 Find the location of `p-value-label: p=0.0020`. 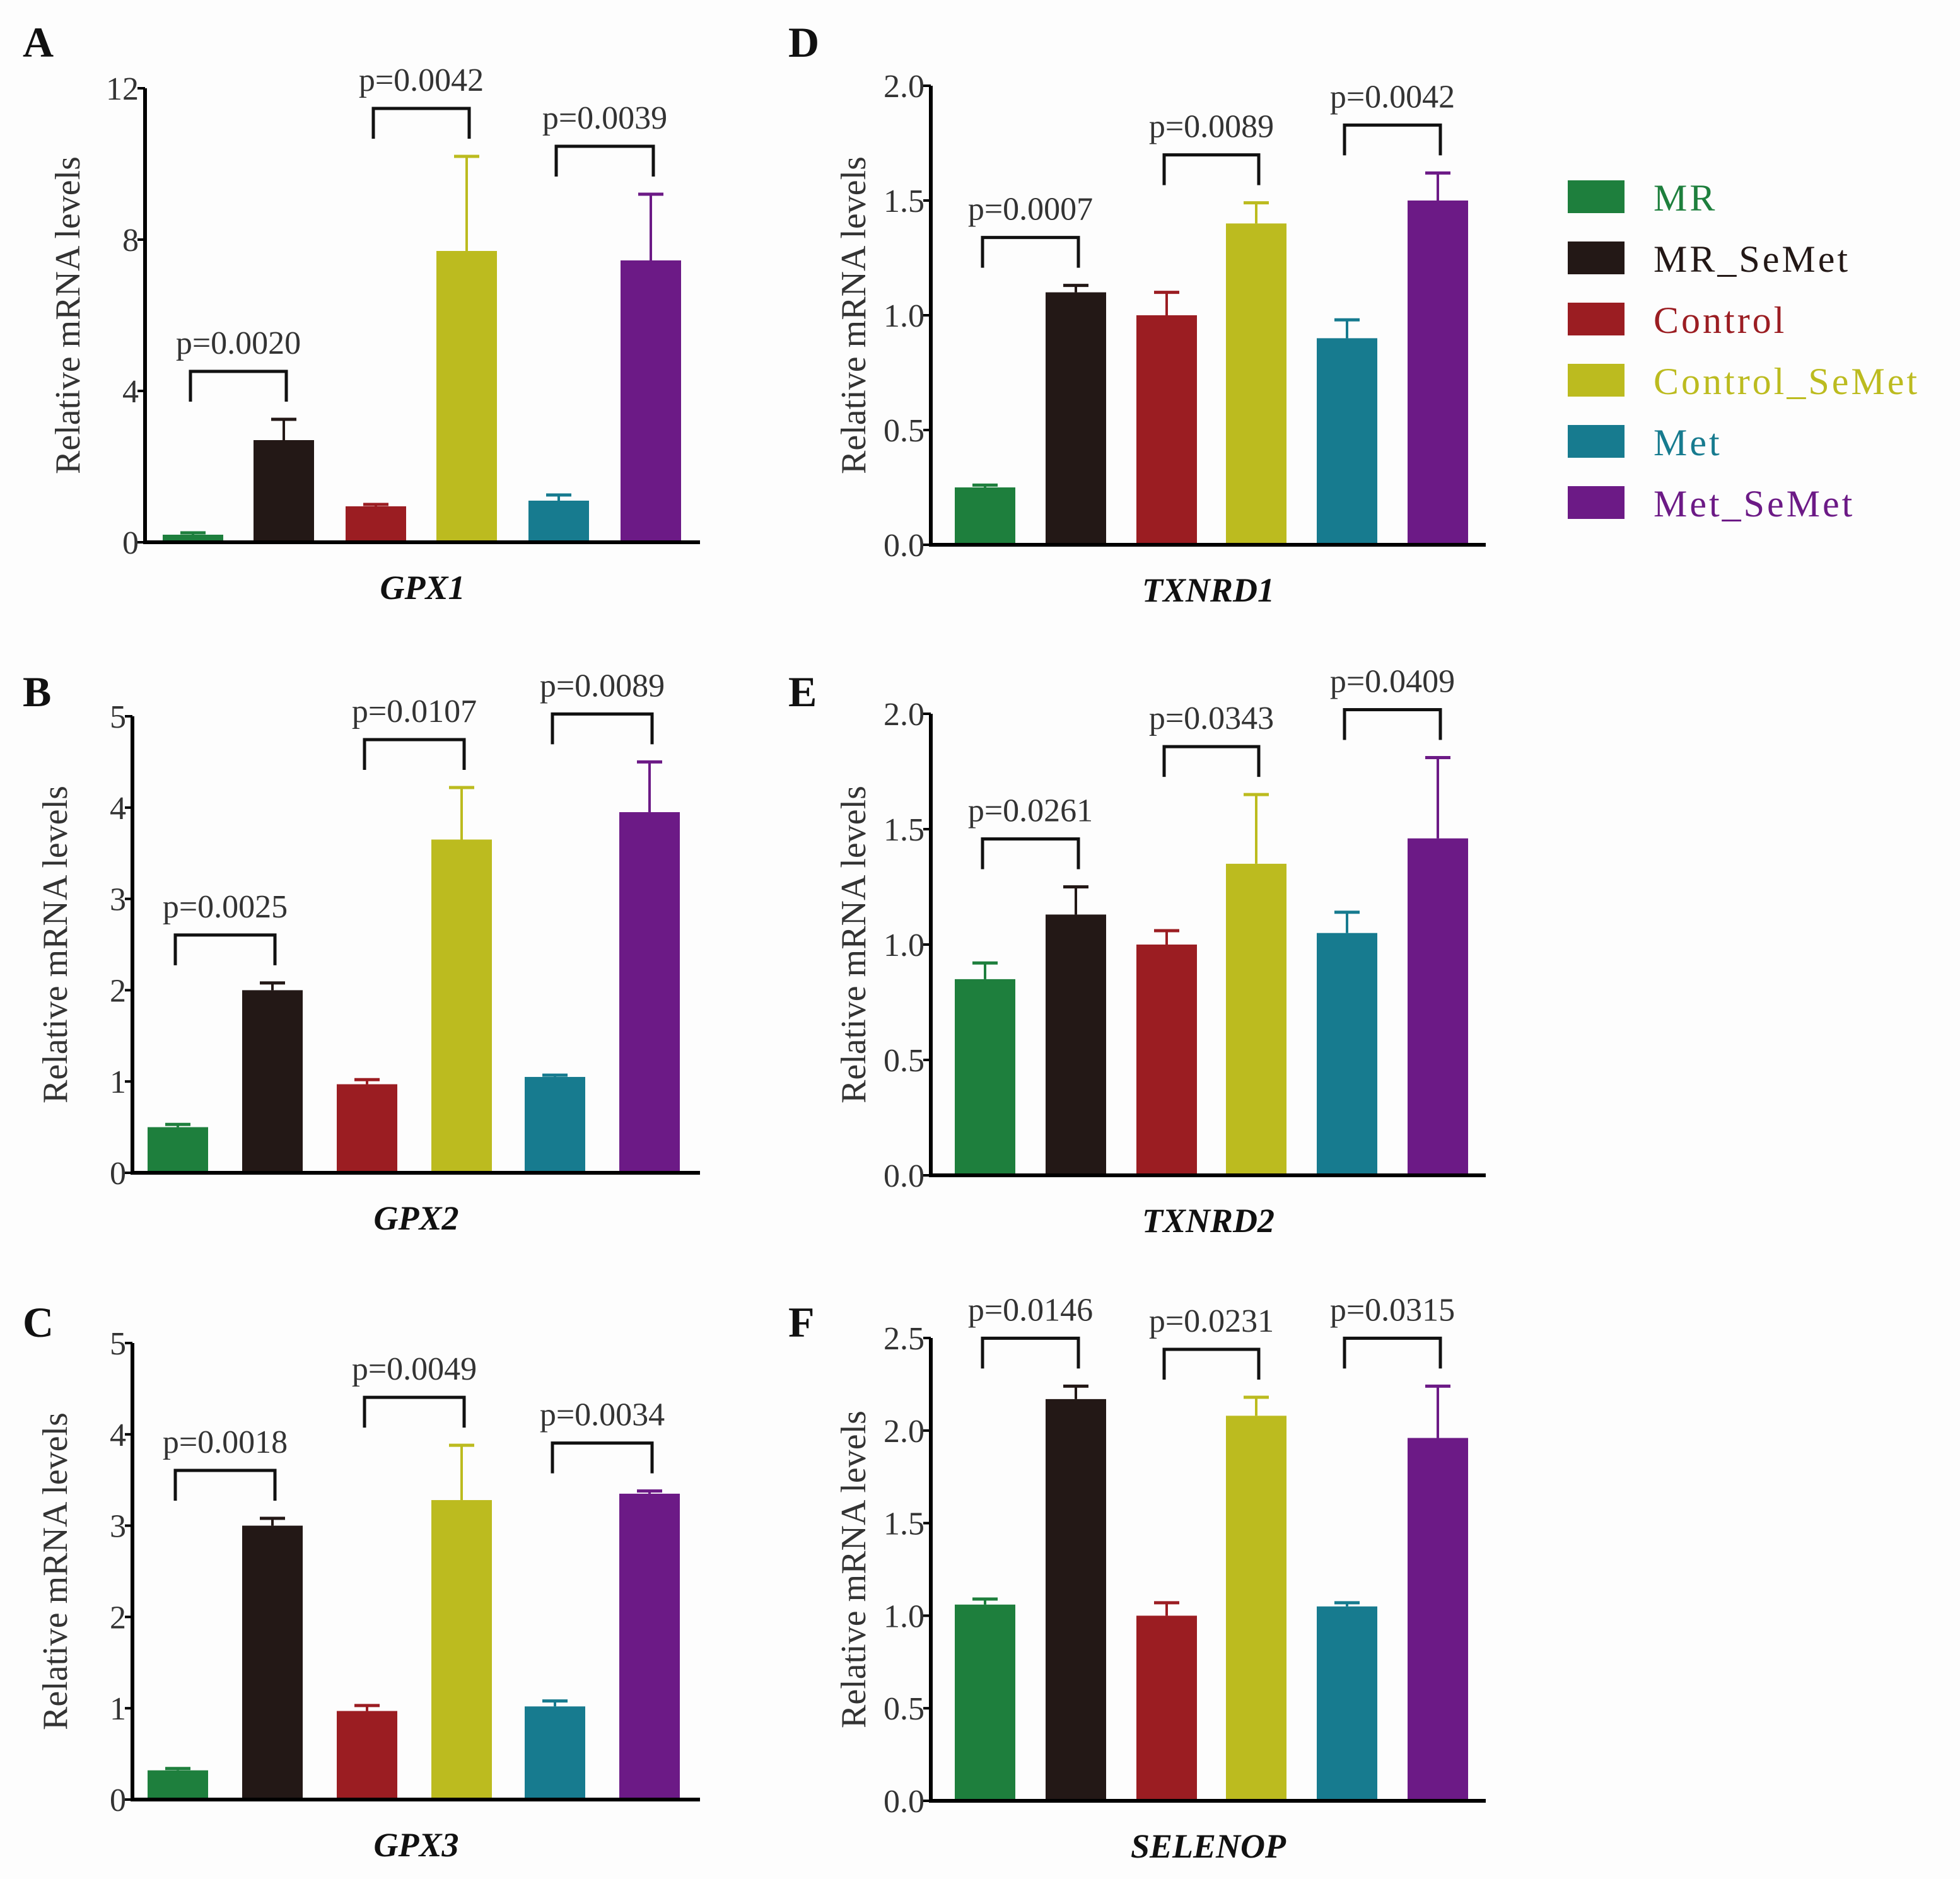

p-value-label: p=0.0020 is located at coordinates (238, 343).